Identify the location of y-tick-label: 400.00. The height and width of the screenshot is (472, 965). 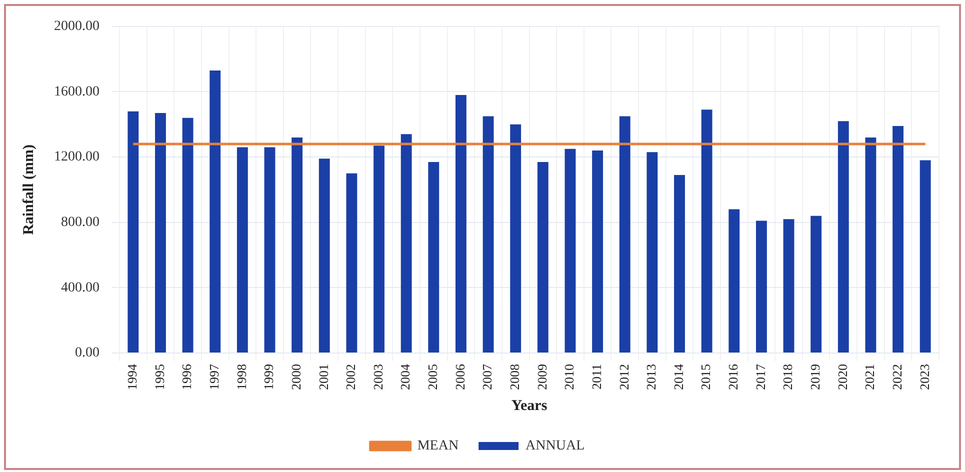
(80, 288).